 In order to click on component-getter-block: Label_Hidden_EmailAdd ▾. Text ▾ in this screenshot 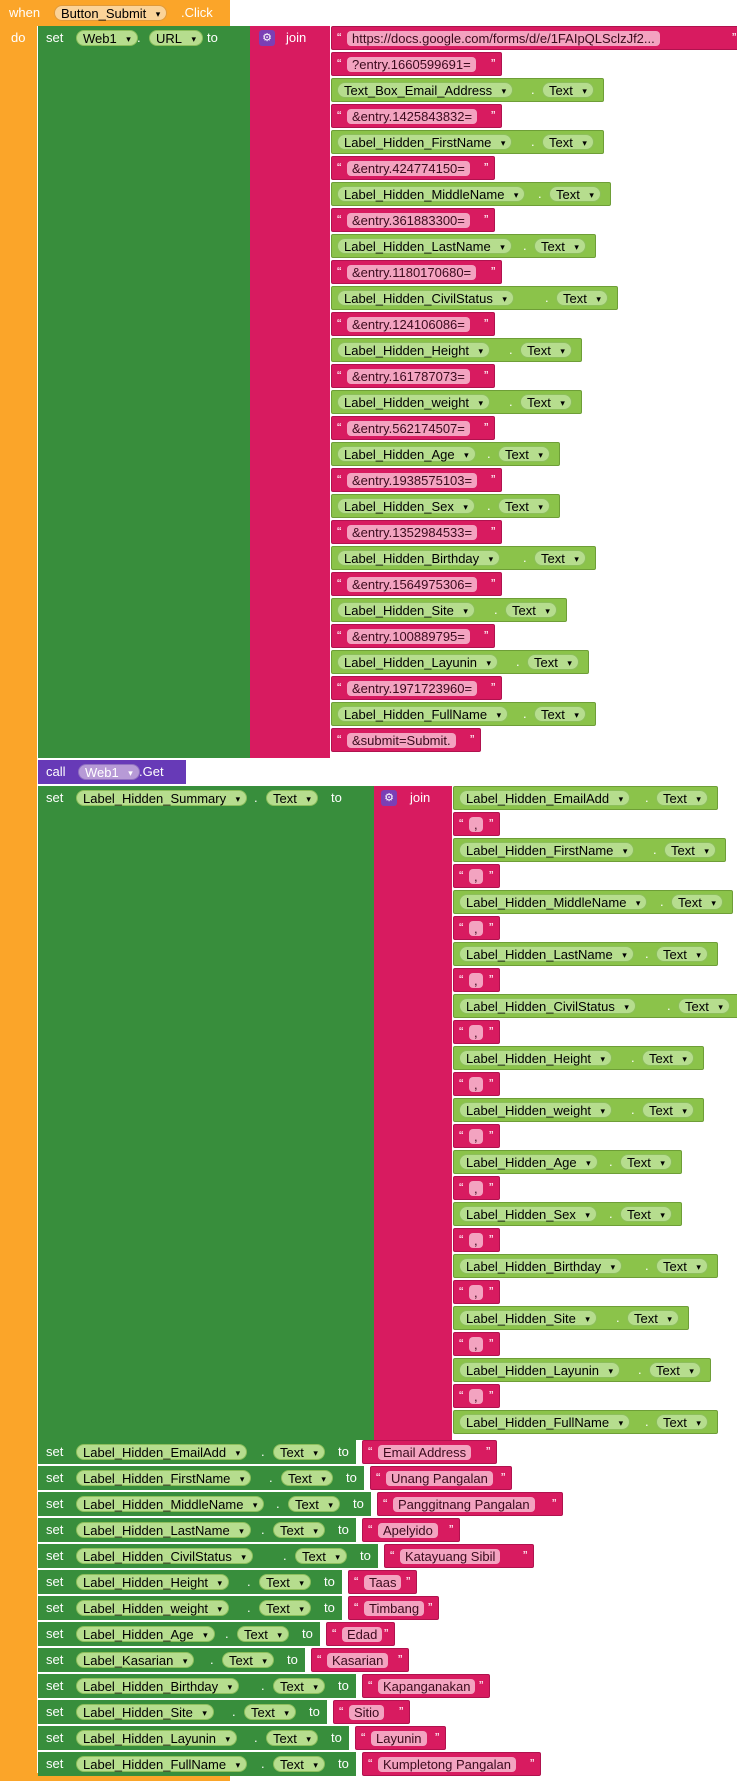, I will do `click(585, 798)`.